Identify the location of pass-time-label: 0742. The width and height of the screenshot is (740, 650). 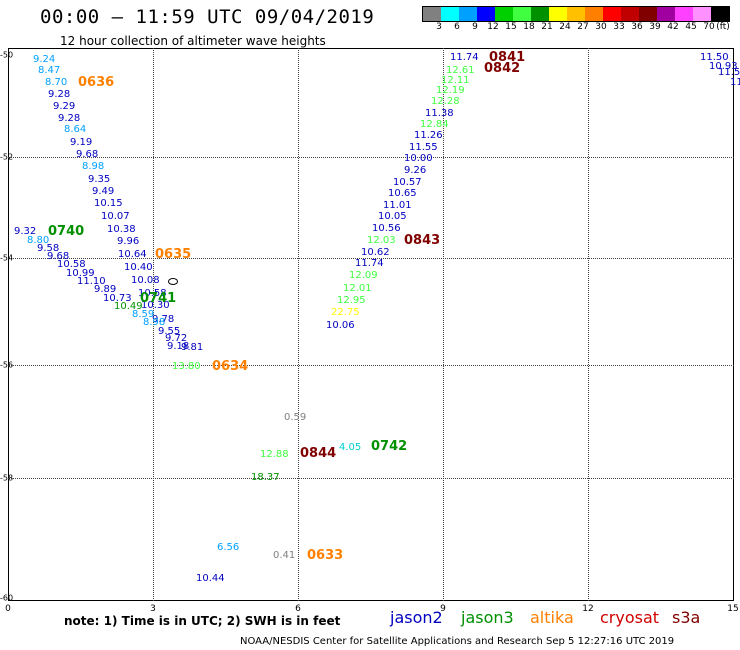
(389, 446).